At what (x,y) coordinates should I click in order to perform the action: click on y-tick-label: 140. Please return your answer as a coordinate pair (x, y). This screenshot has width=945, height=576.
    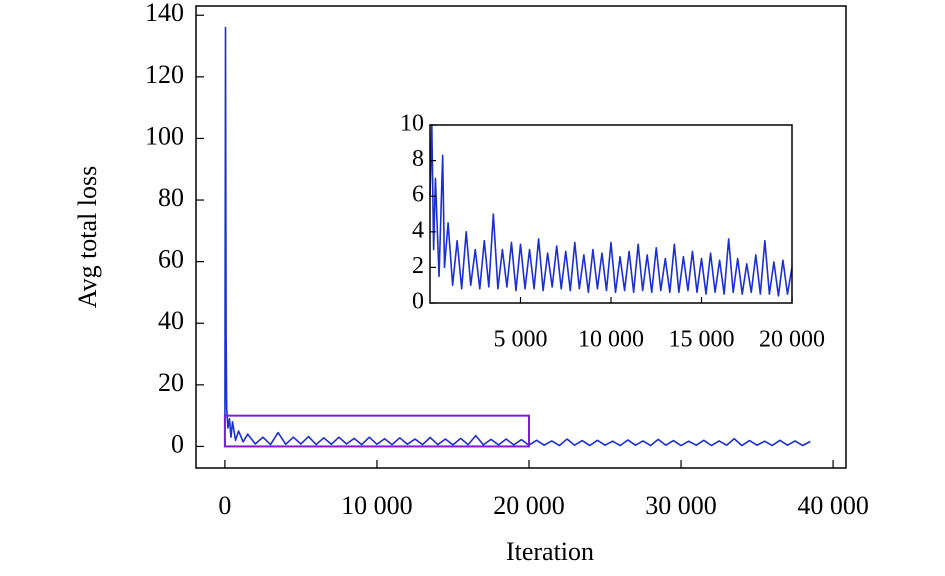
    Looking at the image, I should click on (164, 13).